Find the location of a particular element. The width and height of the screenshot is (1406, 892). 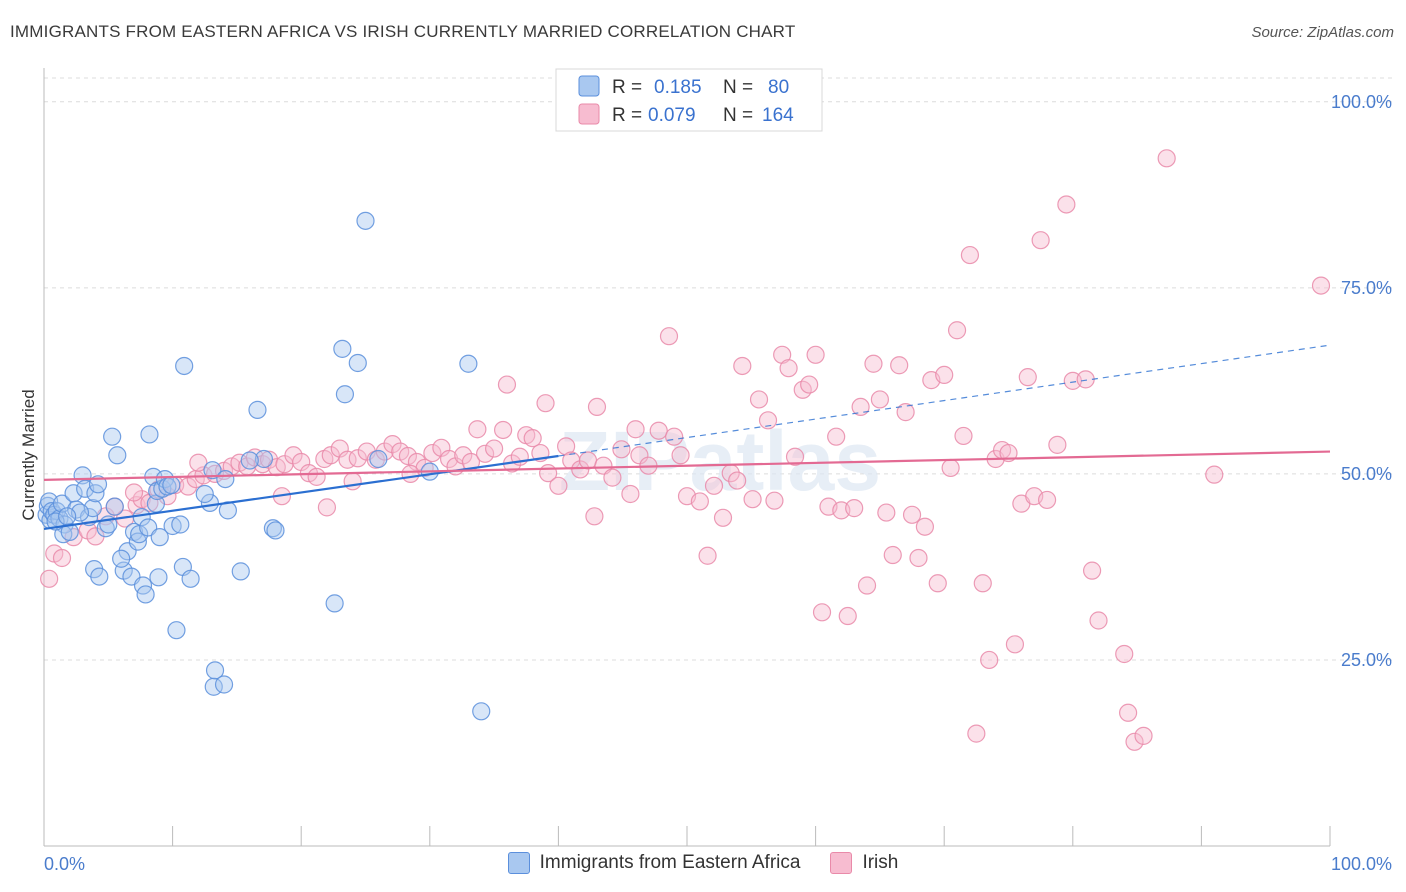

legend-swatch-eastern-africa is located at coordinates (518, 863).